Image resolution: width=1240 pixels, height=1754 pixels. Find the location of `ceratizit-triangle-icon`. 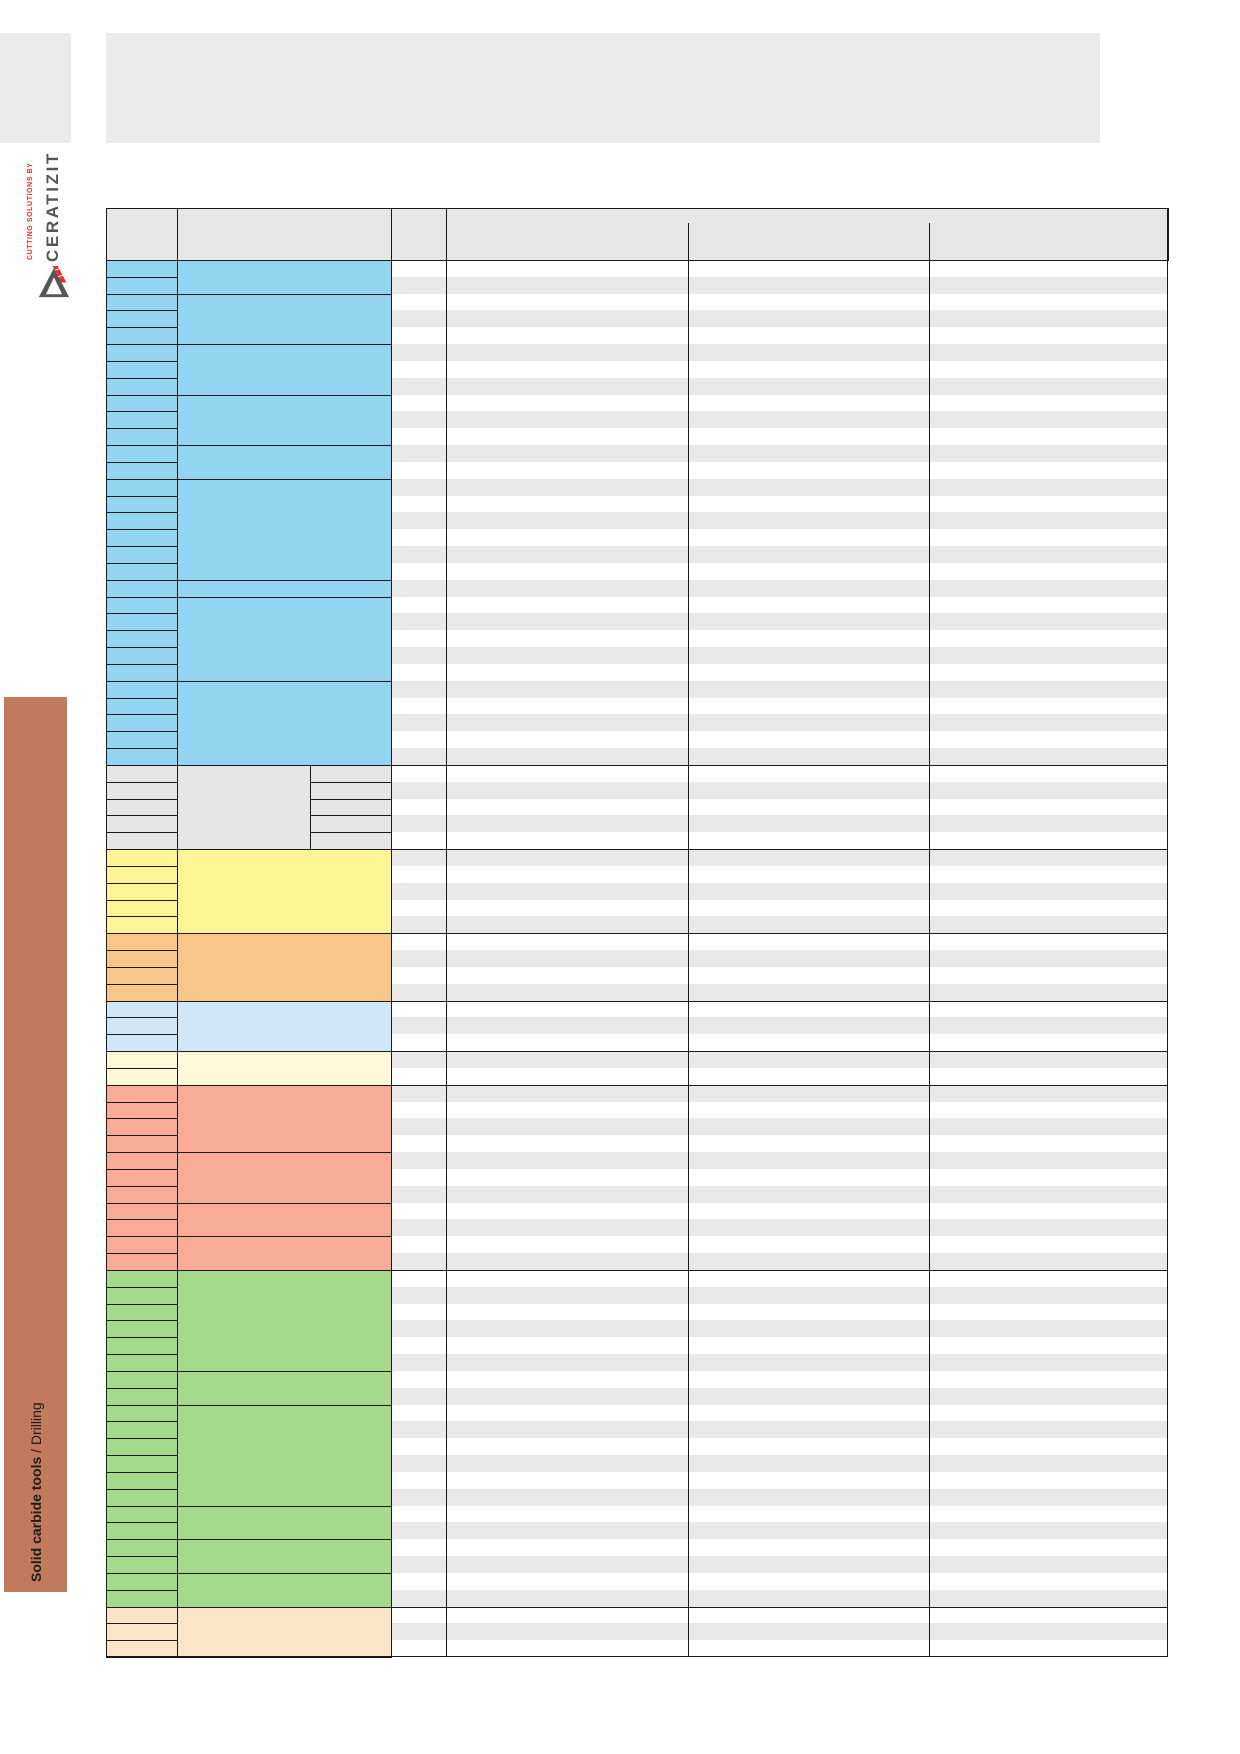

ceratizit-triangle-icon is located at coordinates (54, 281).